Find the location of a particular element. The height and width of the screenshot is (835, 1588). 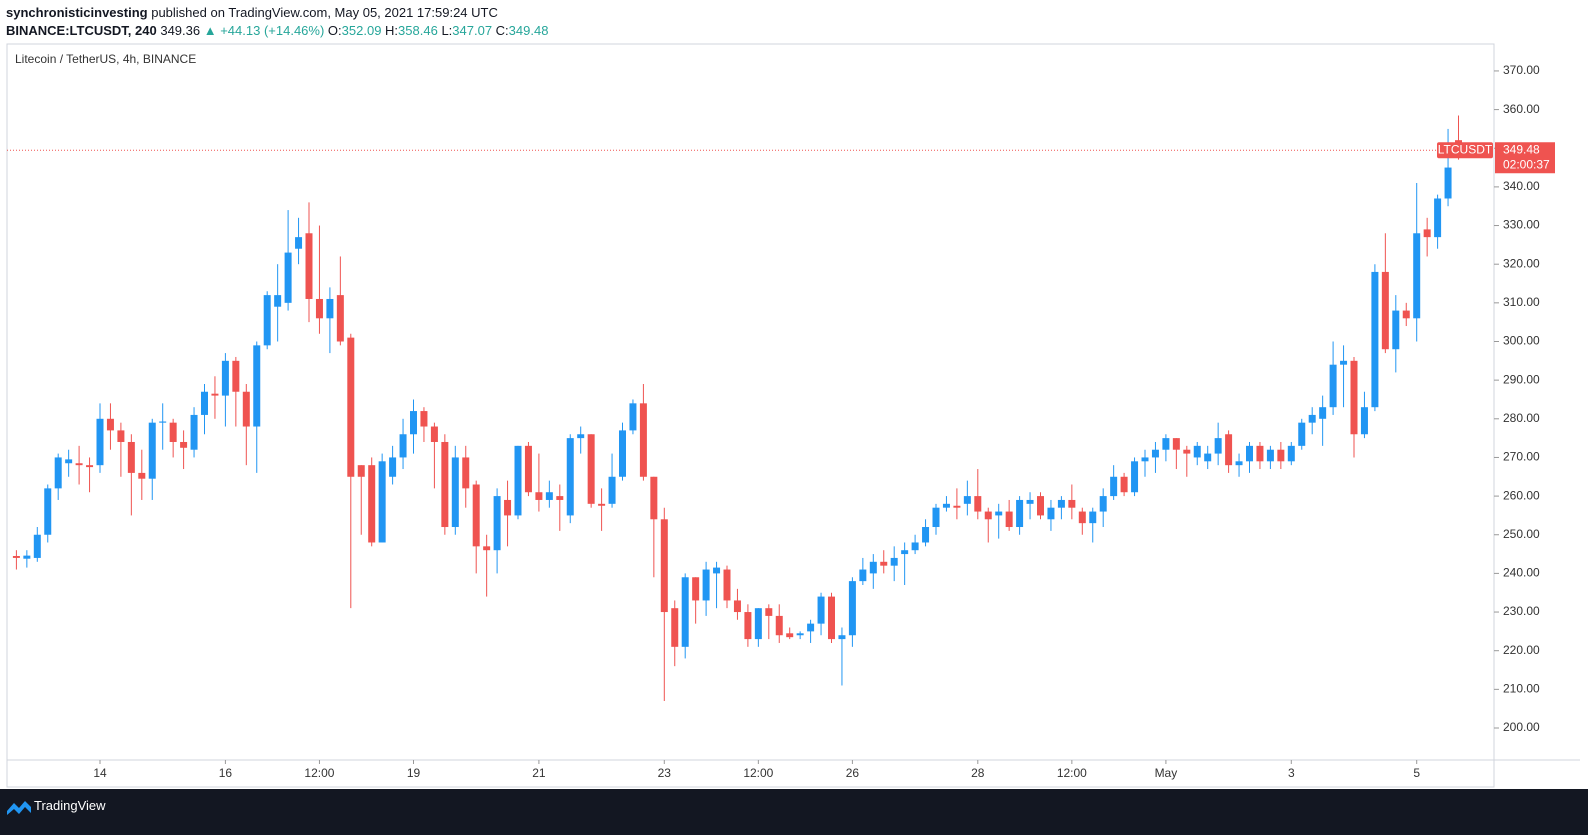

x-tick-label: 28 is located at coordinates (978, 773).